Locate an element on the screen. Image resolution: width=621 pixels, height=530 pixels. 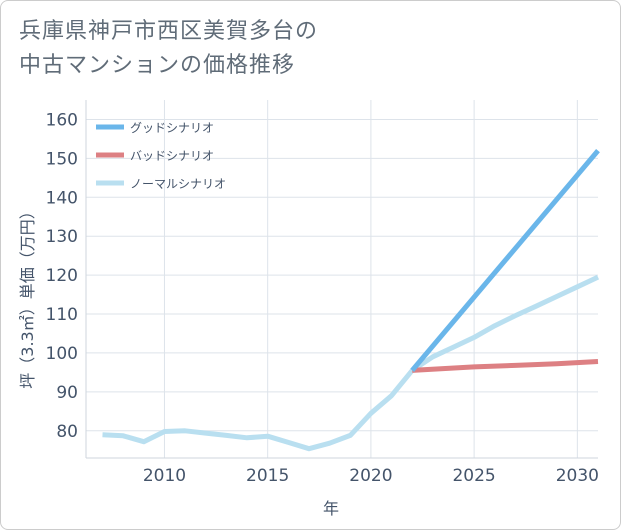
legend-label: ノーマルシナリオ is located at coordinates (178, 184).